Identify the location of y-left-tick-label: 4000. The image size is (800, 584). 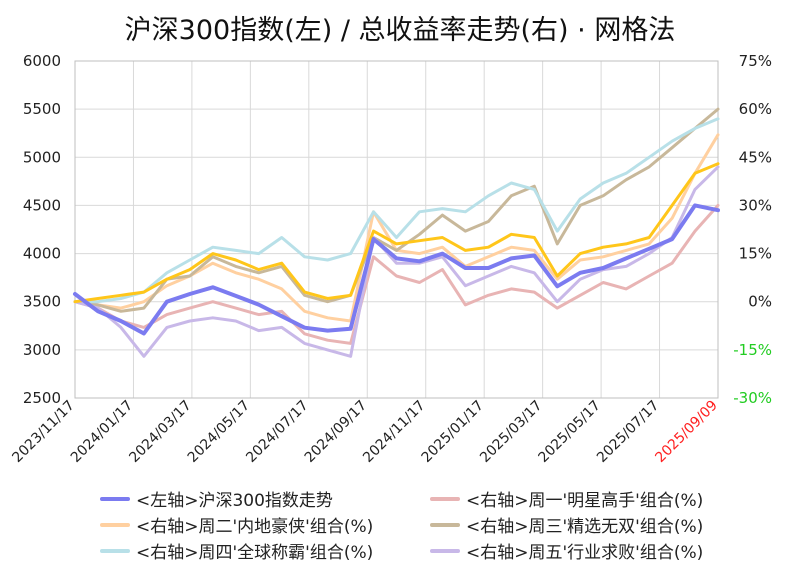
(42, 254).